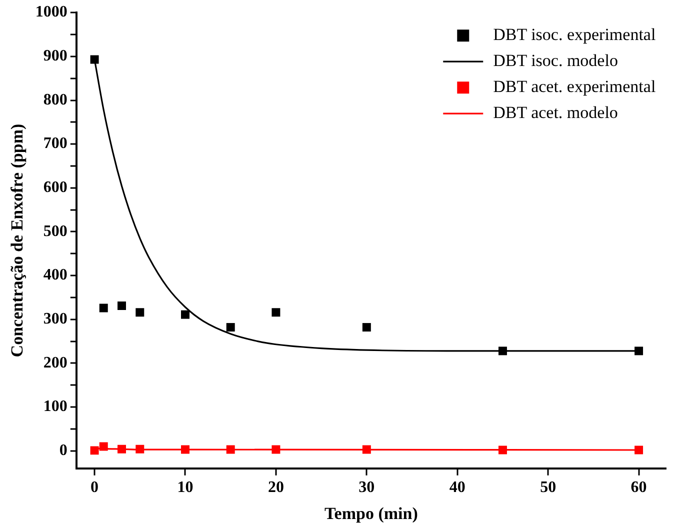  Describe the element at coordinates (555, 112) in the screenshot. I see `legend-label: DBT acet. modelo` at that location.